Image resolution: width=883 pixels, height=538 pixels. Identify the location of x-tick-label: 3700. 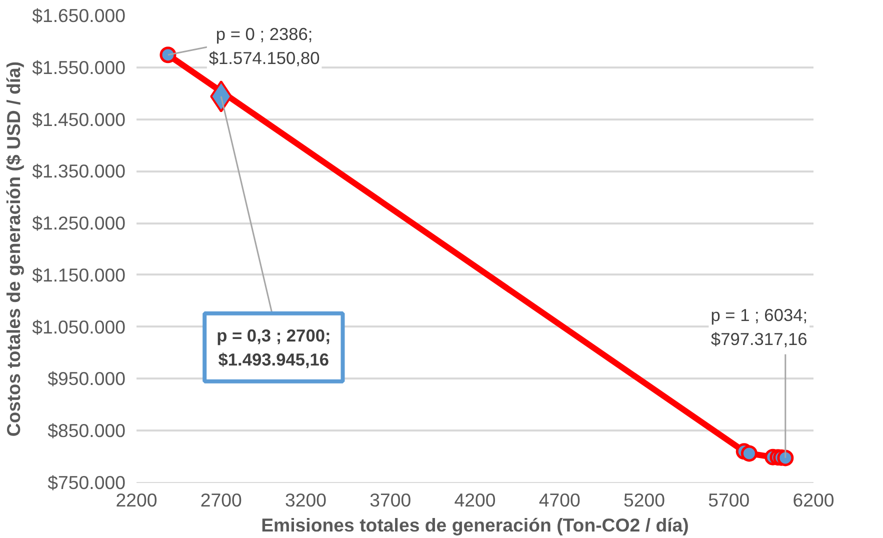
(391, 500).